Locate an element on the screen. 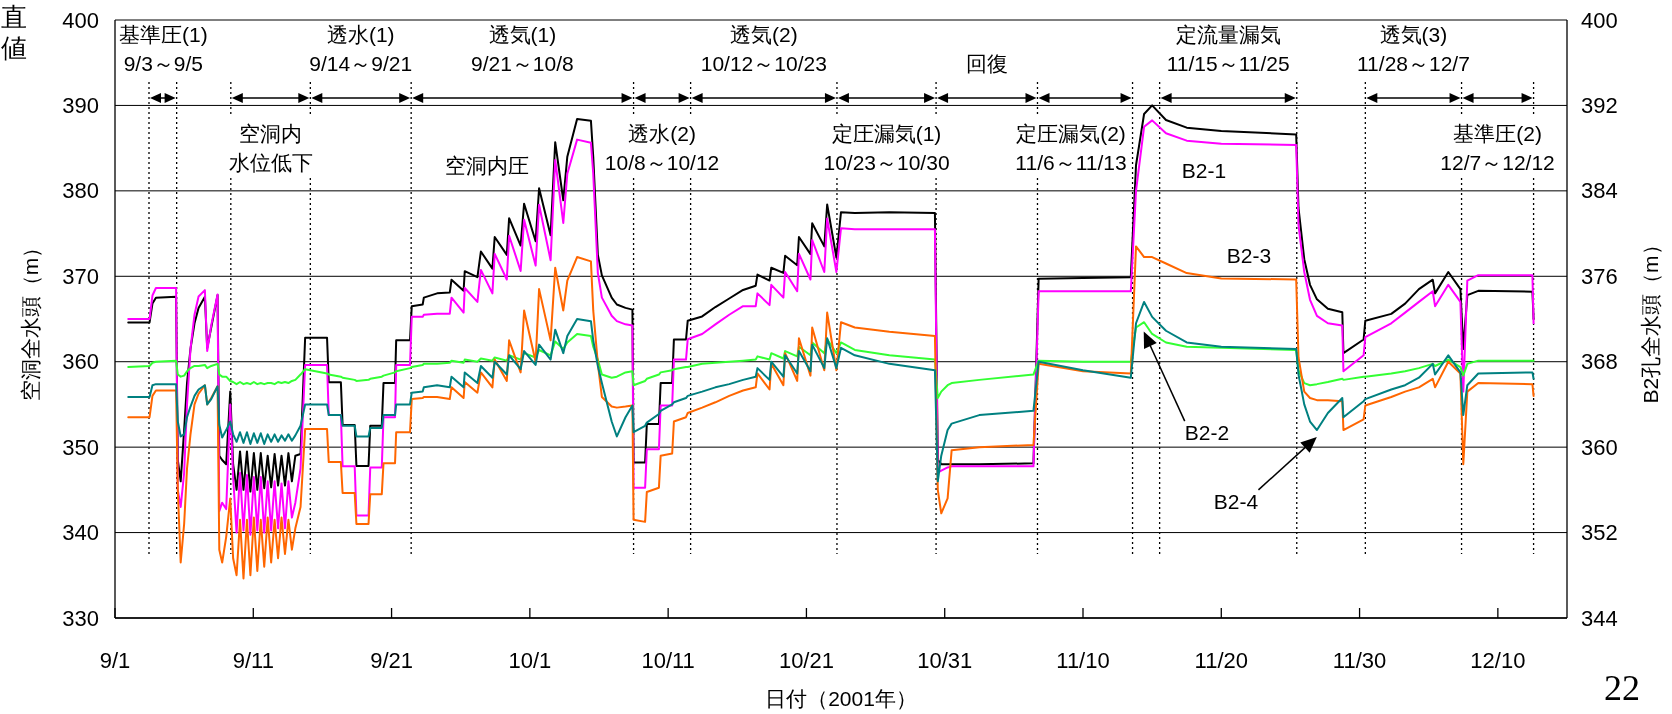  y-tick-label: 370 is located at coordinates (80, 276).